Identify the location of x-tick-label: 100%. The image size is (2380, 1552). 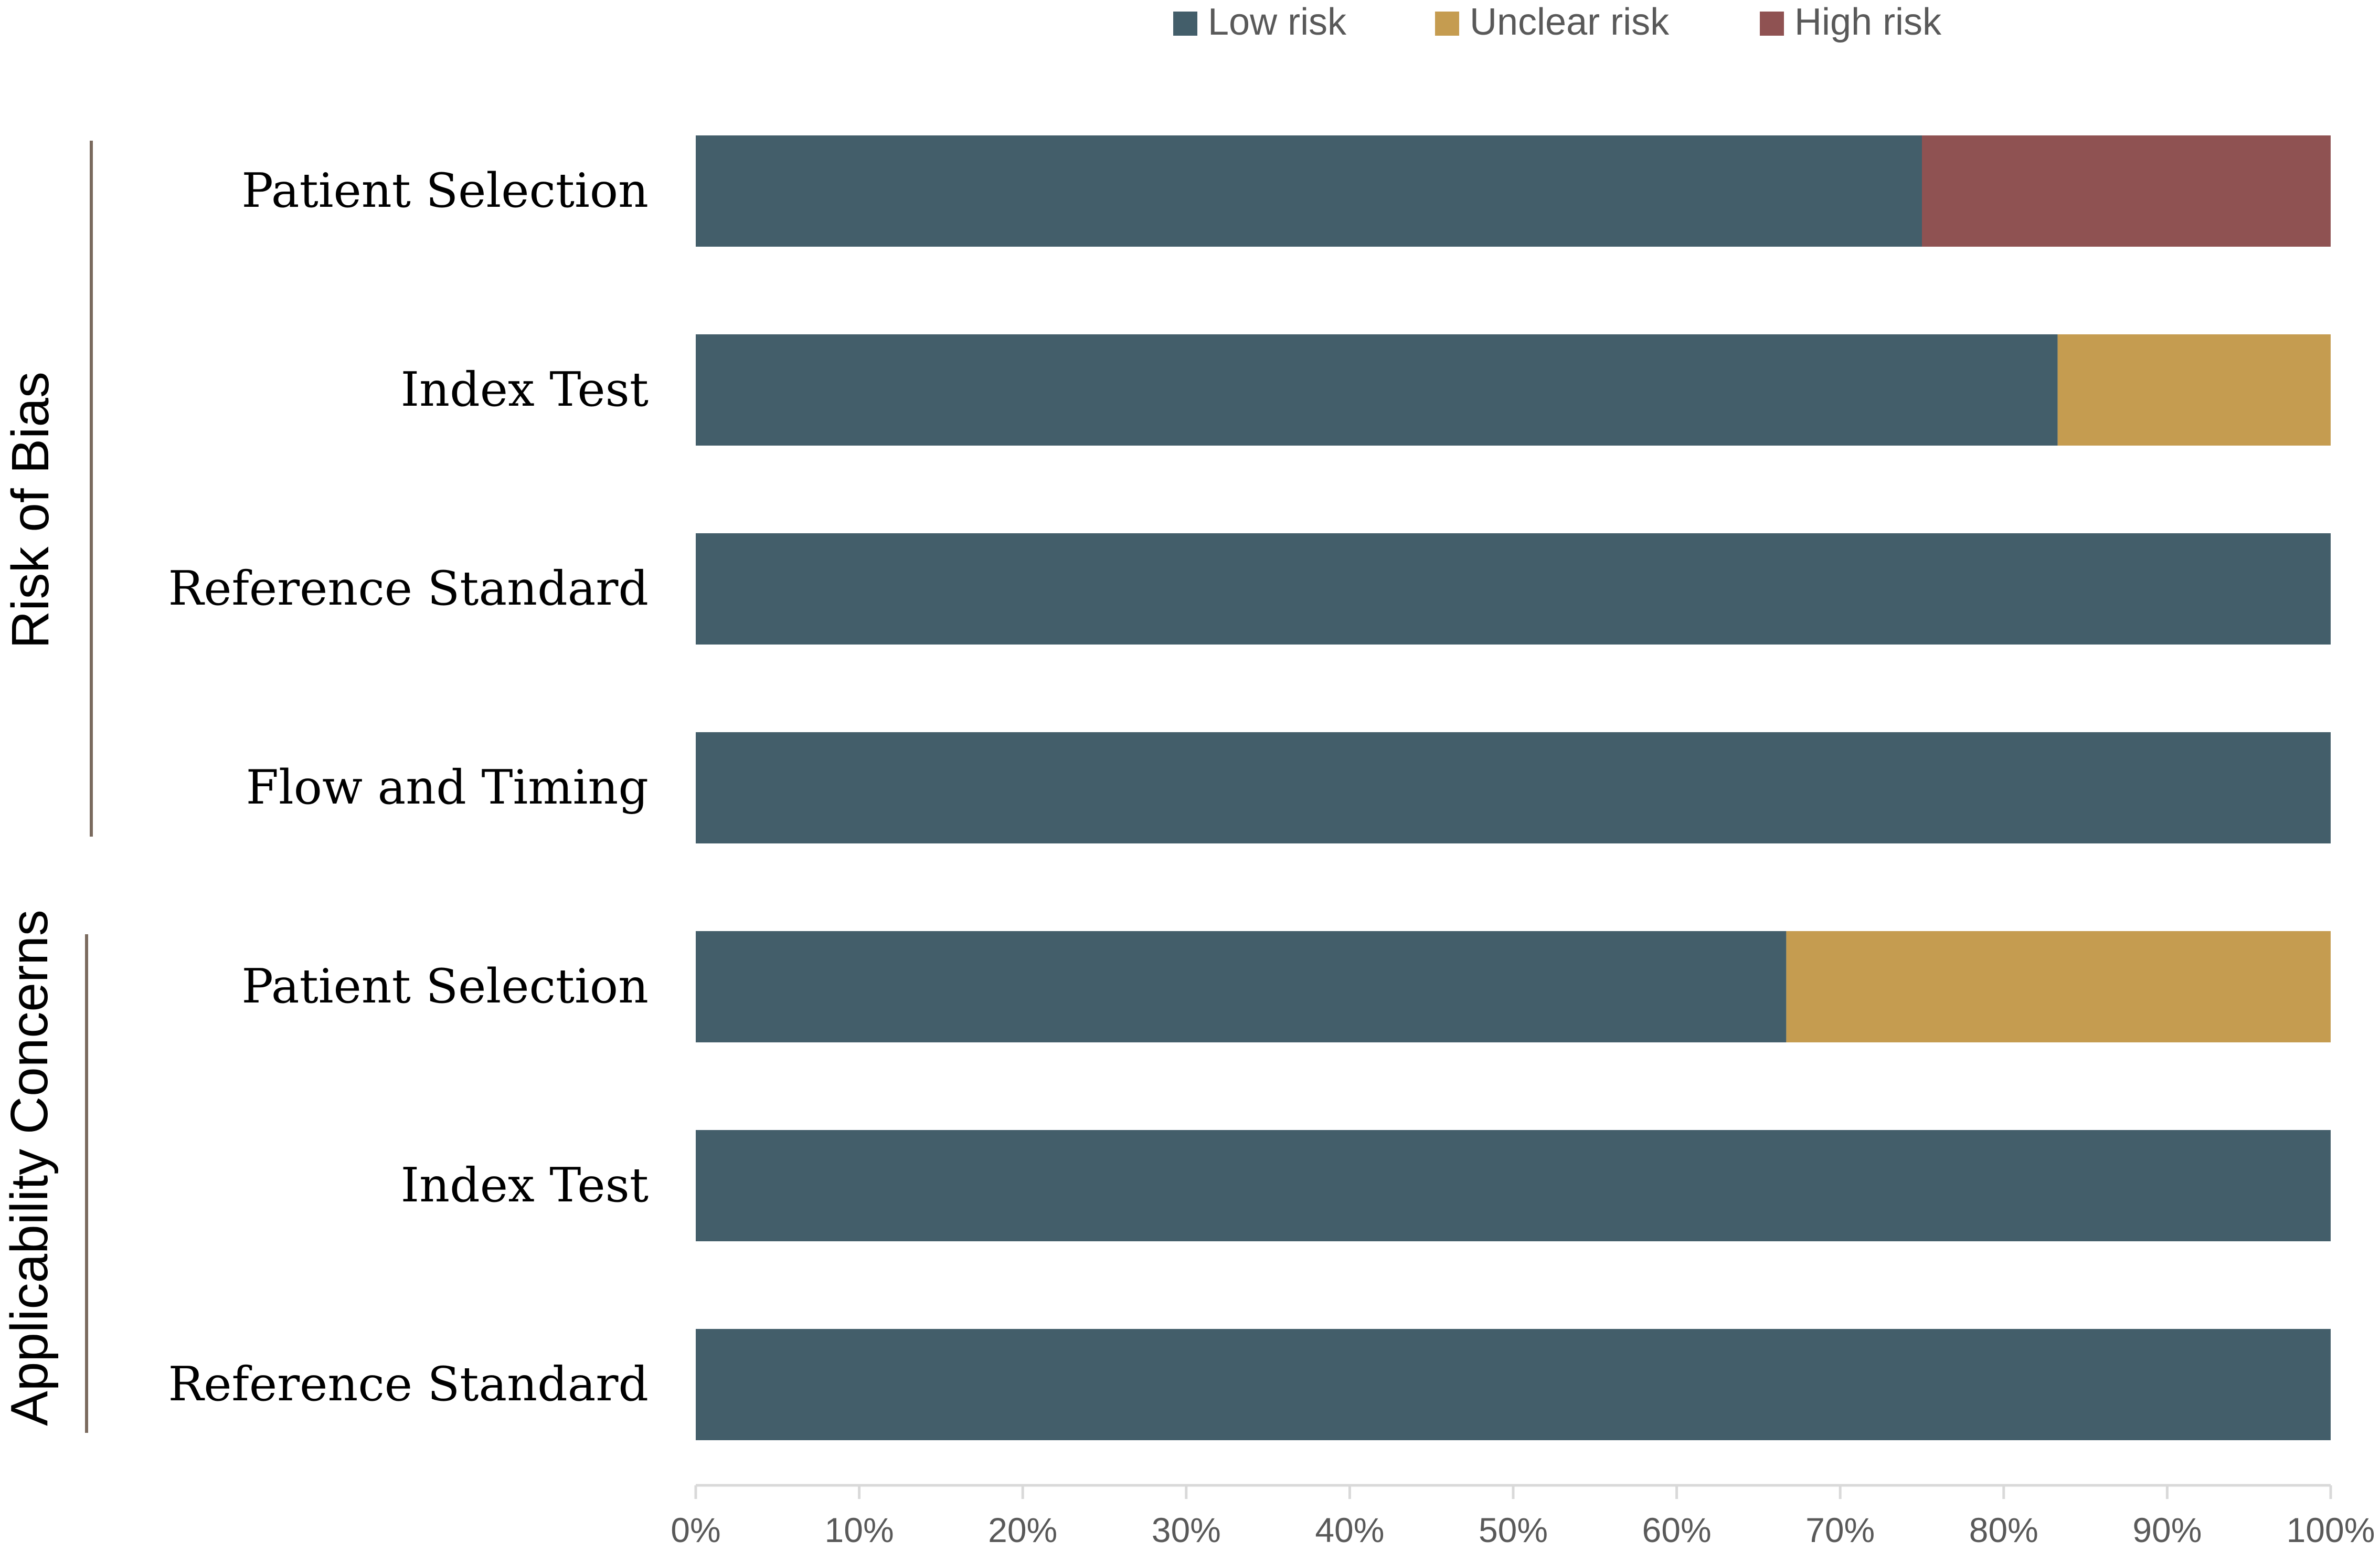
(2331, 1530).